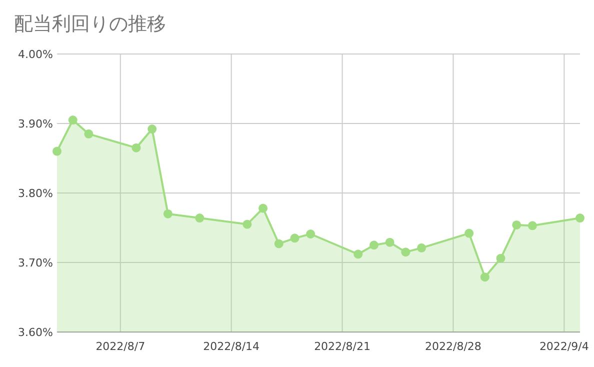 This screenshot has height=367, width=594. I want to click on y-tick-label: 3.90%, so click(35, 124).